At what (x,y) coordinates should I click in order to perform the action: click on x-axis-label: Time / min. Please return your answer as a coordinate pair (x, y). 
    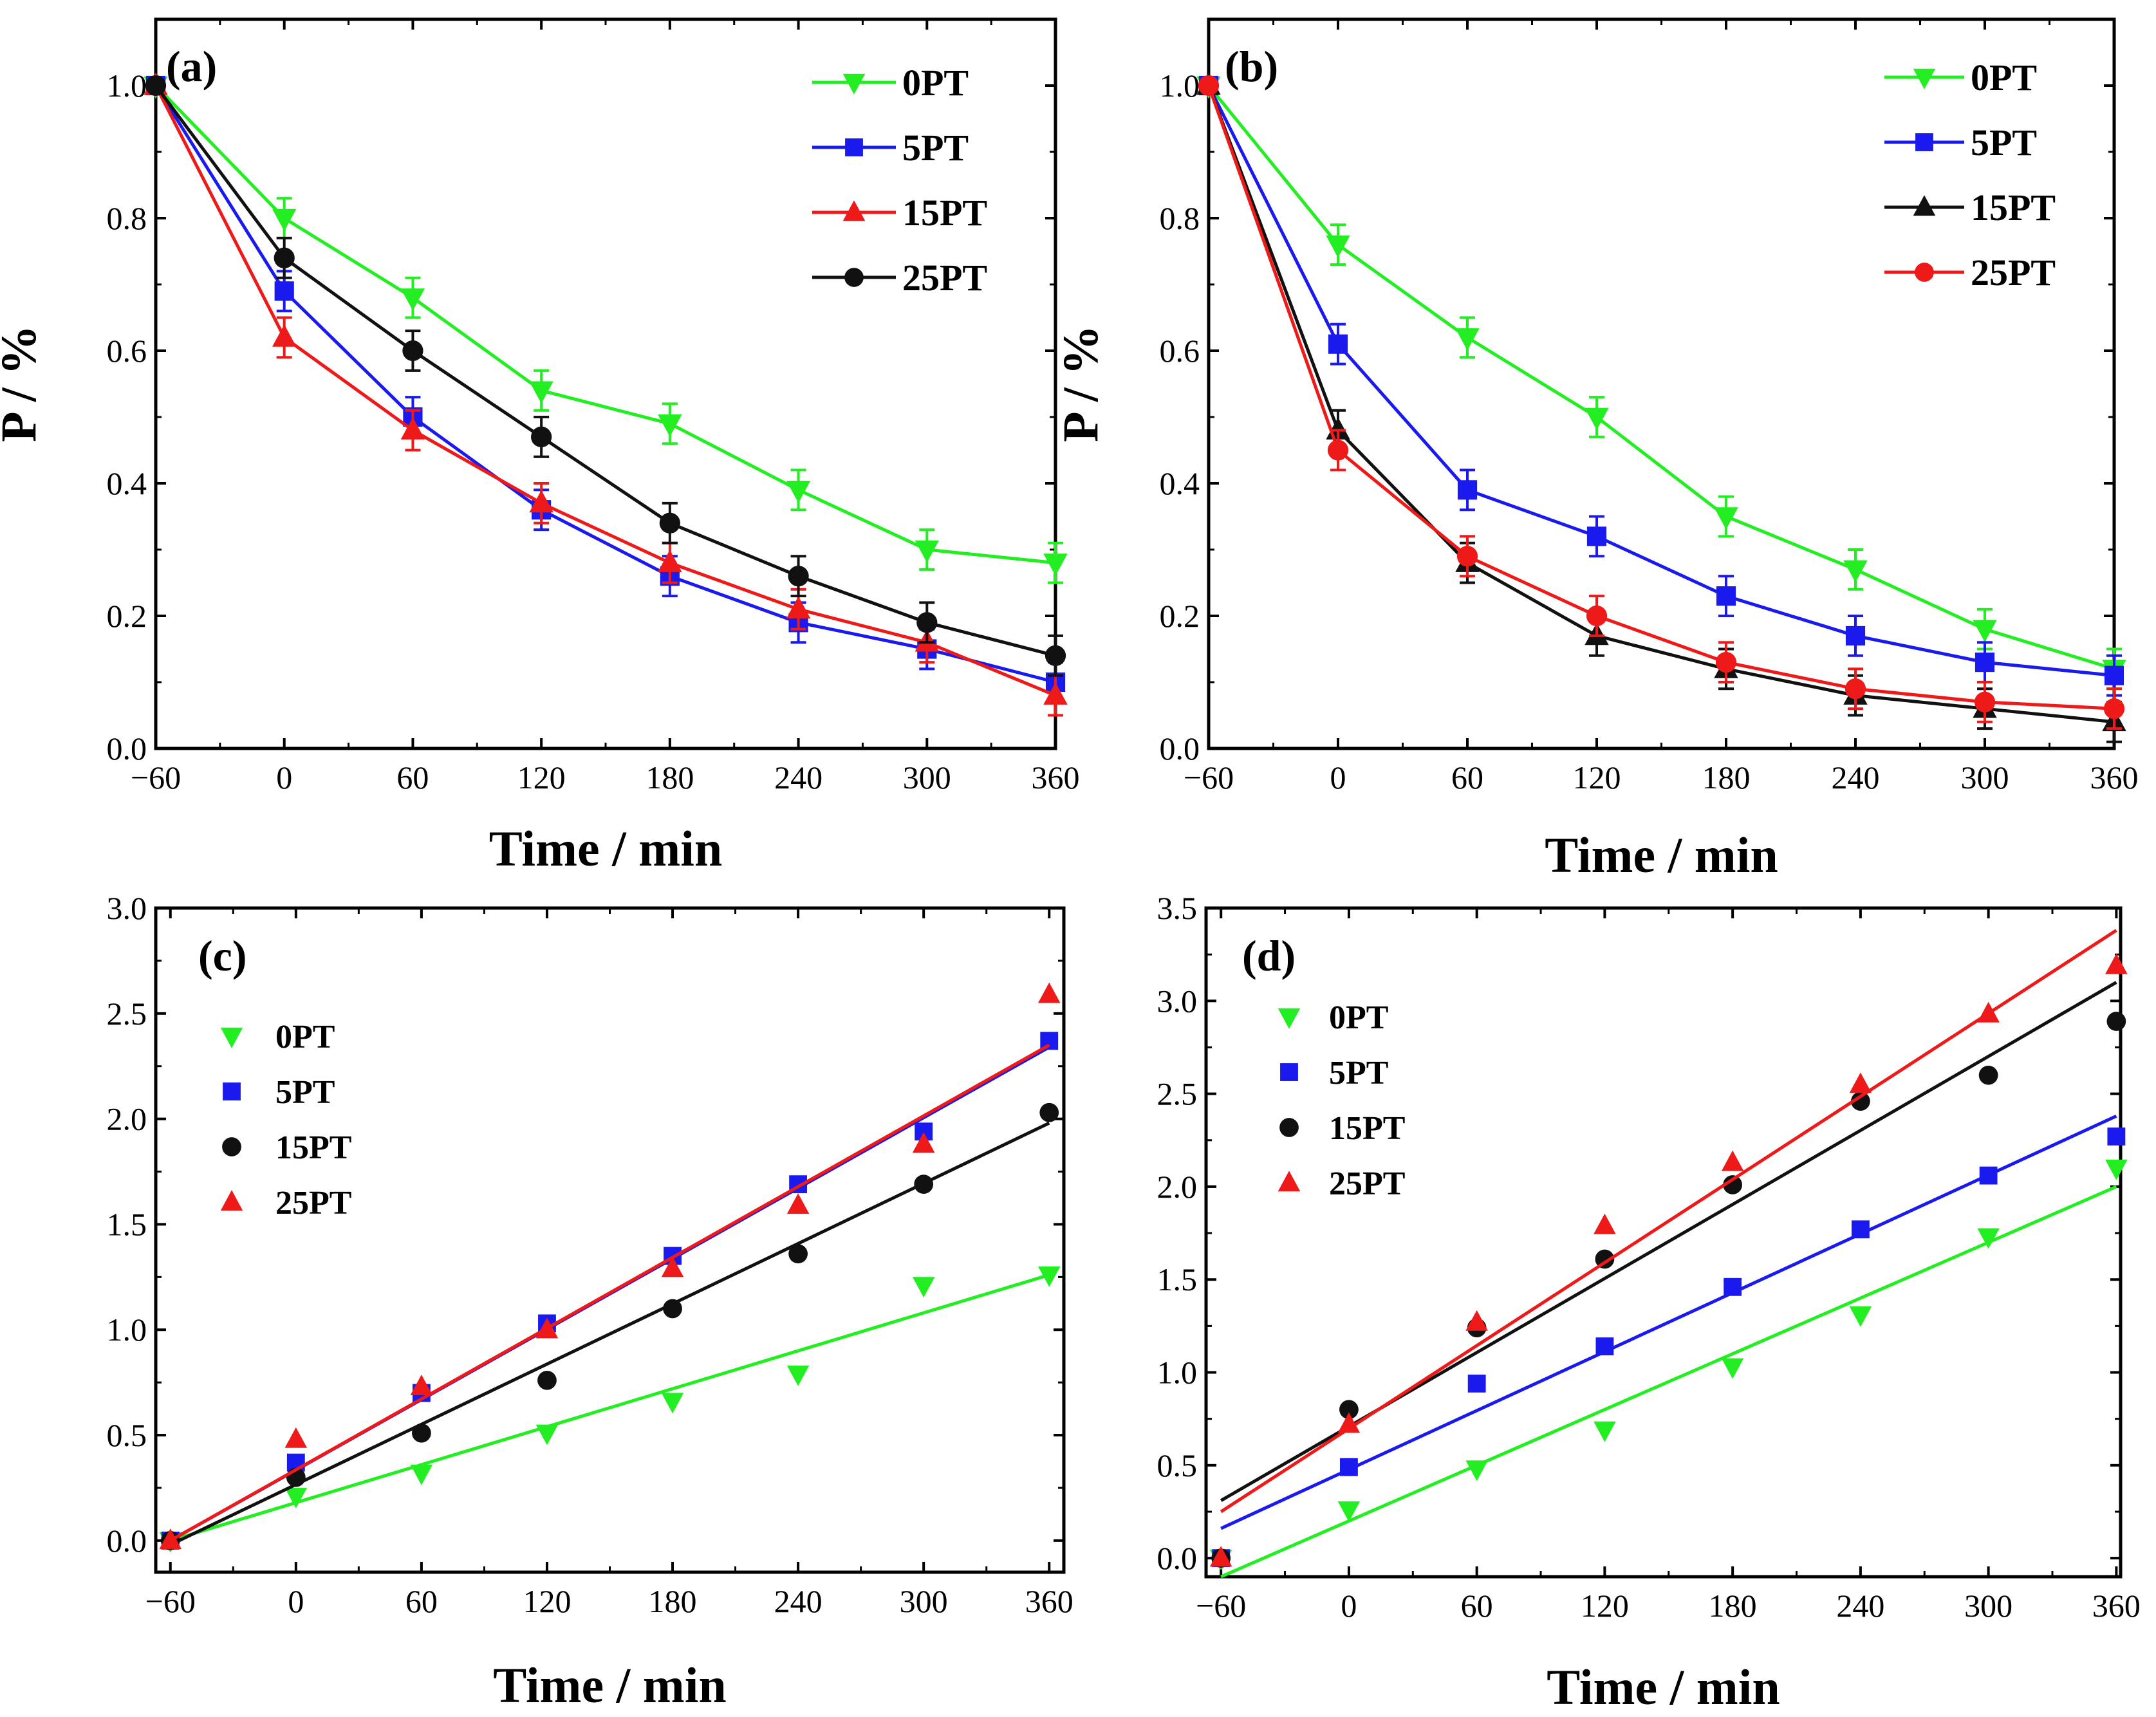
    Looking at the image, I should click on (1661, 855).